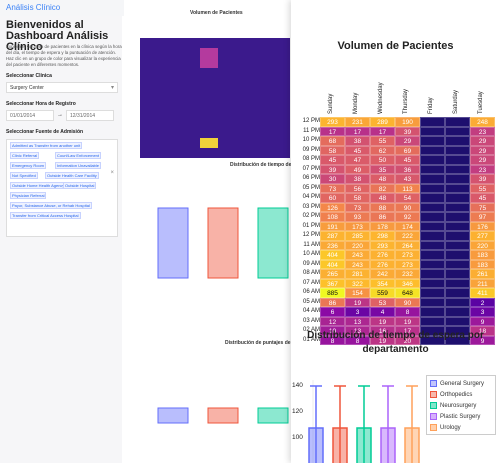 The height and width of the screenshot is (463, 500). What do you see at coordinates (382, 331) in the screenshot?
I see `heatmap-cell: 16` at bounding box center [382, 331].